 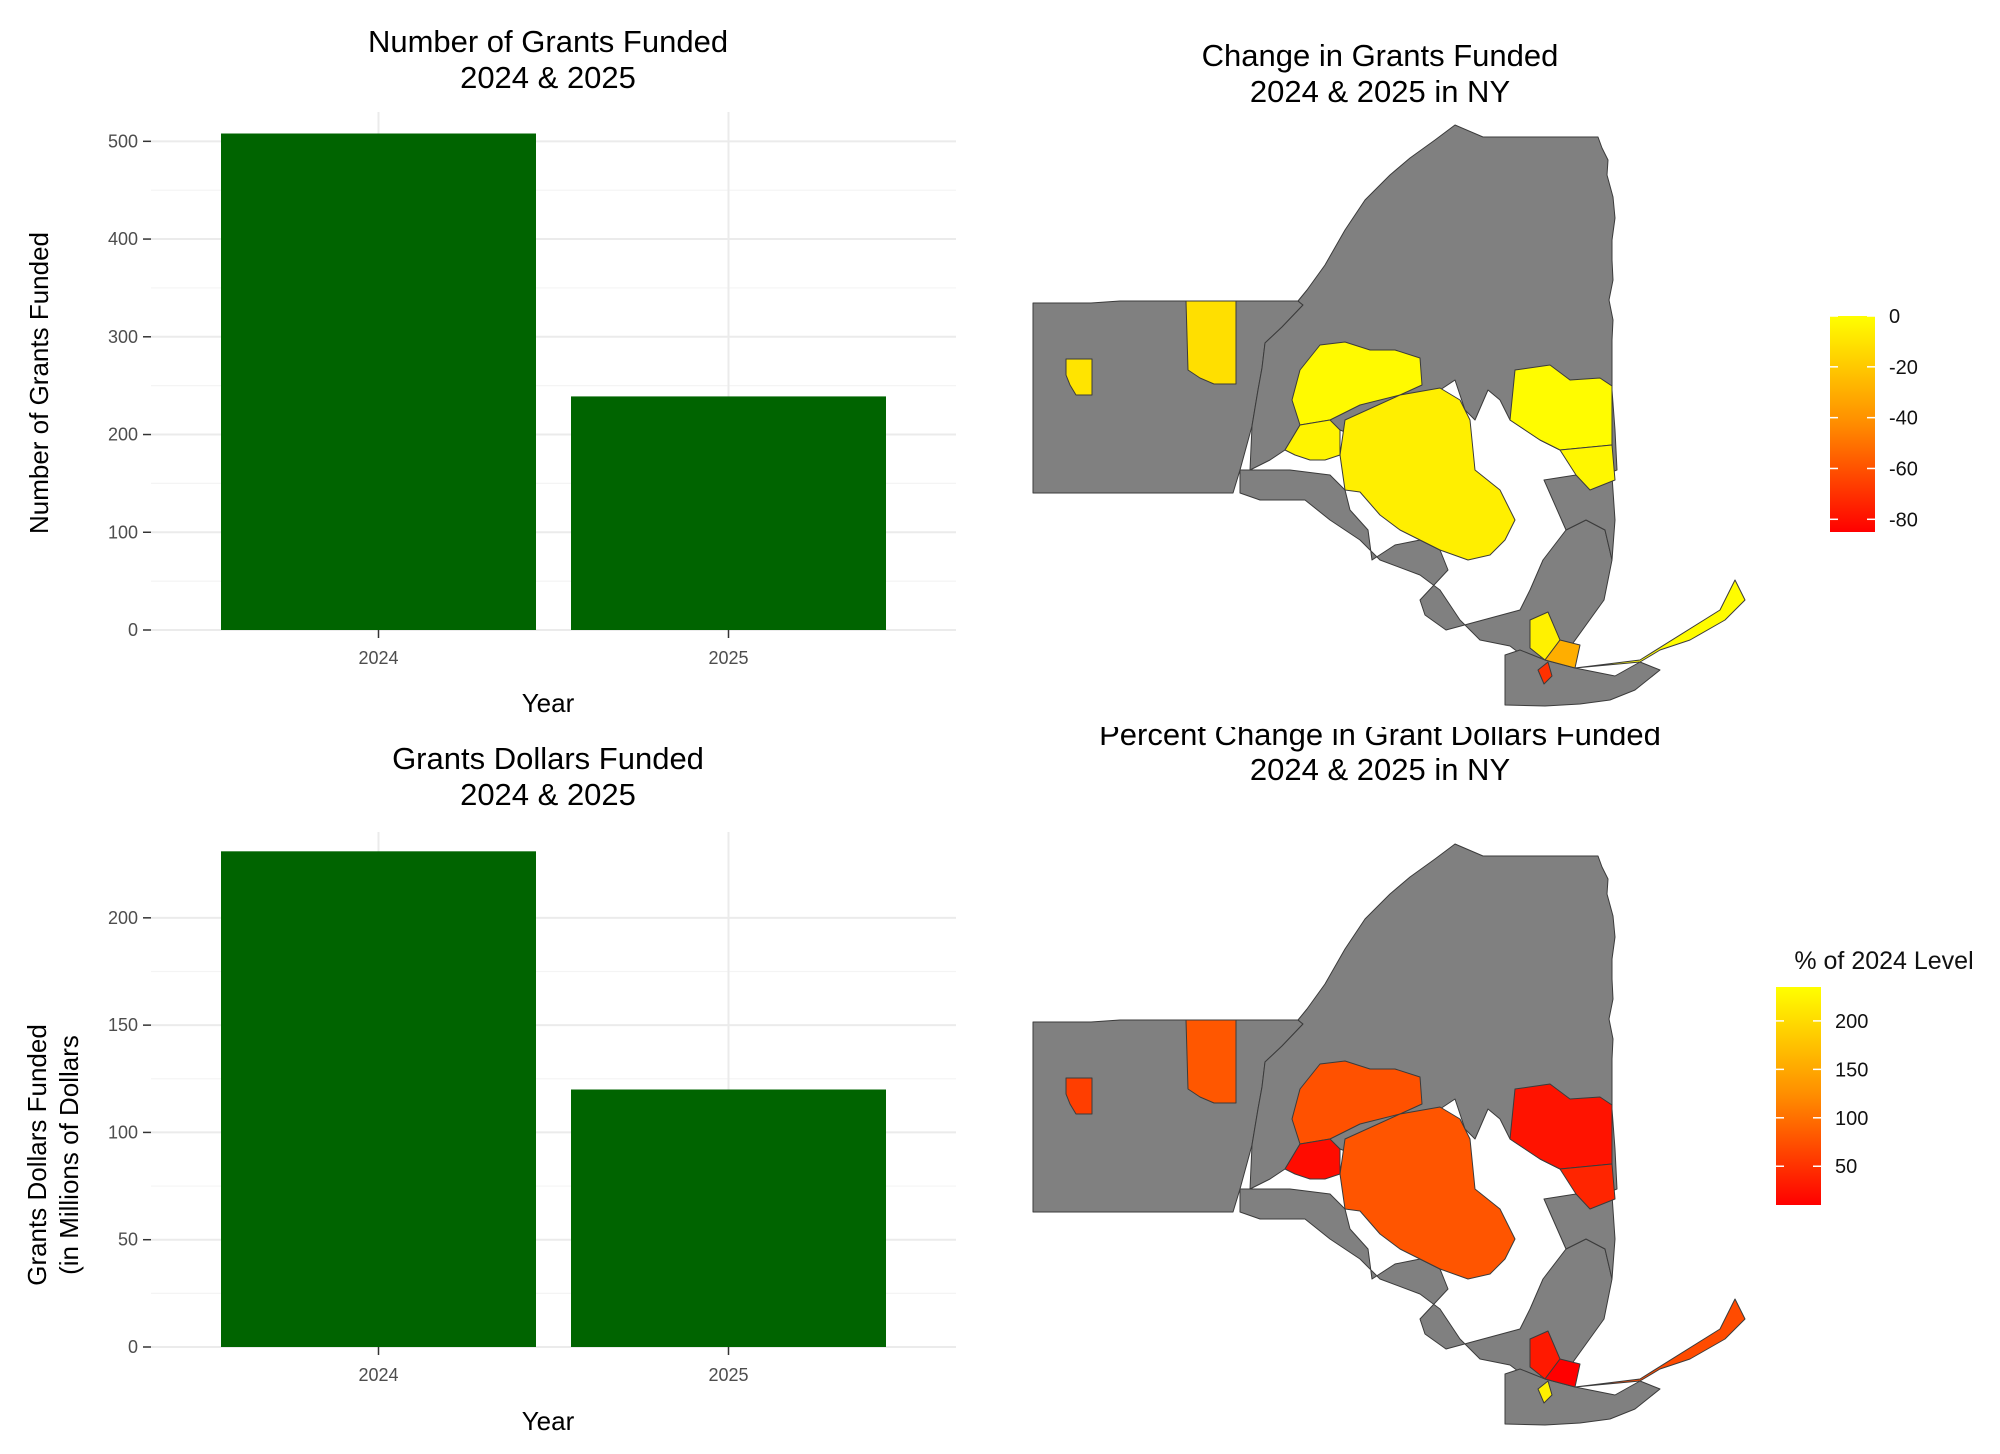 What do you see at coordinates (1846, 1167) in the screenshot?
I see `legend-tick-label: 50` at bounding box center [1846, 1167].